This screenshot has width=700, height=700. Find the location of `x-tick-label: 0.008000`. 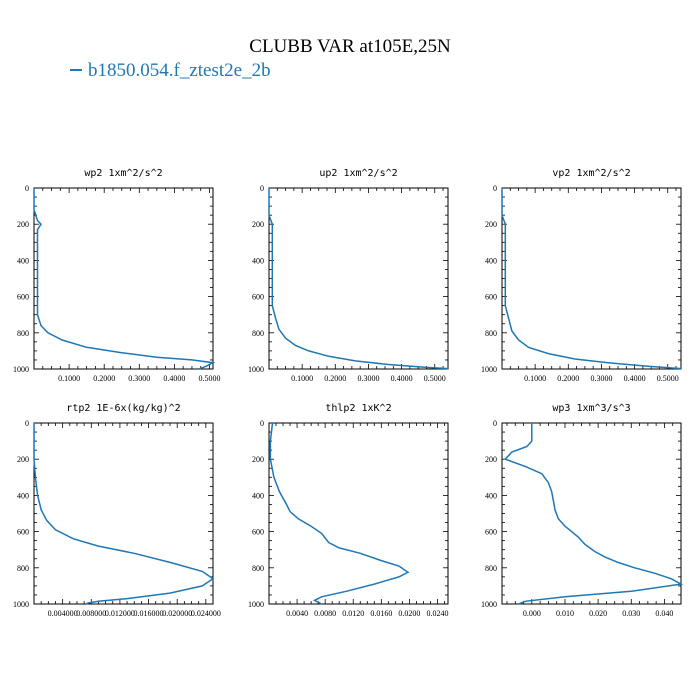

x-tick-label: 0.008000 is located at coordinates (91, 613).